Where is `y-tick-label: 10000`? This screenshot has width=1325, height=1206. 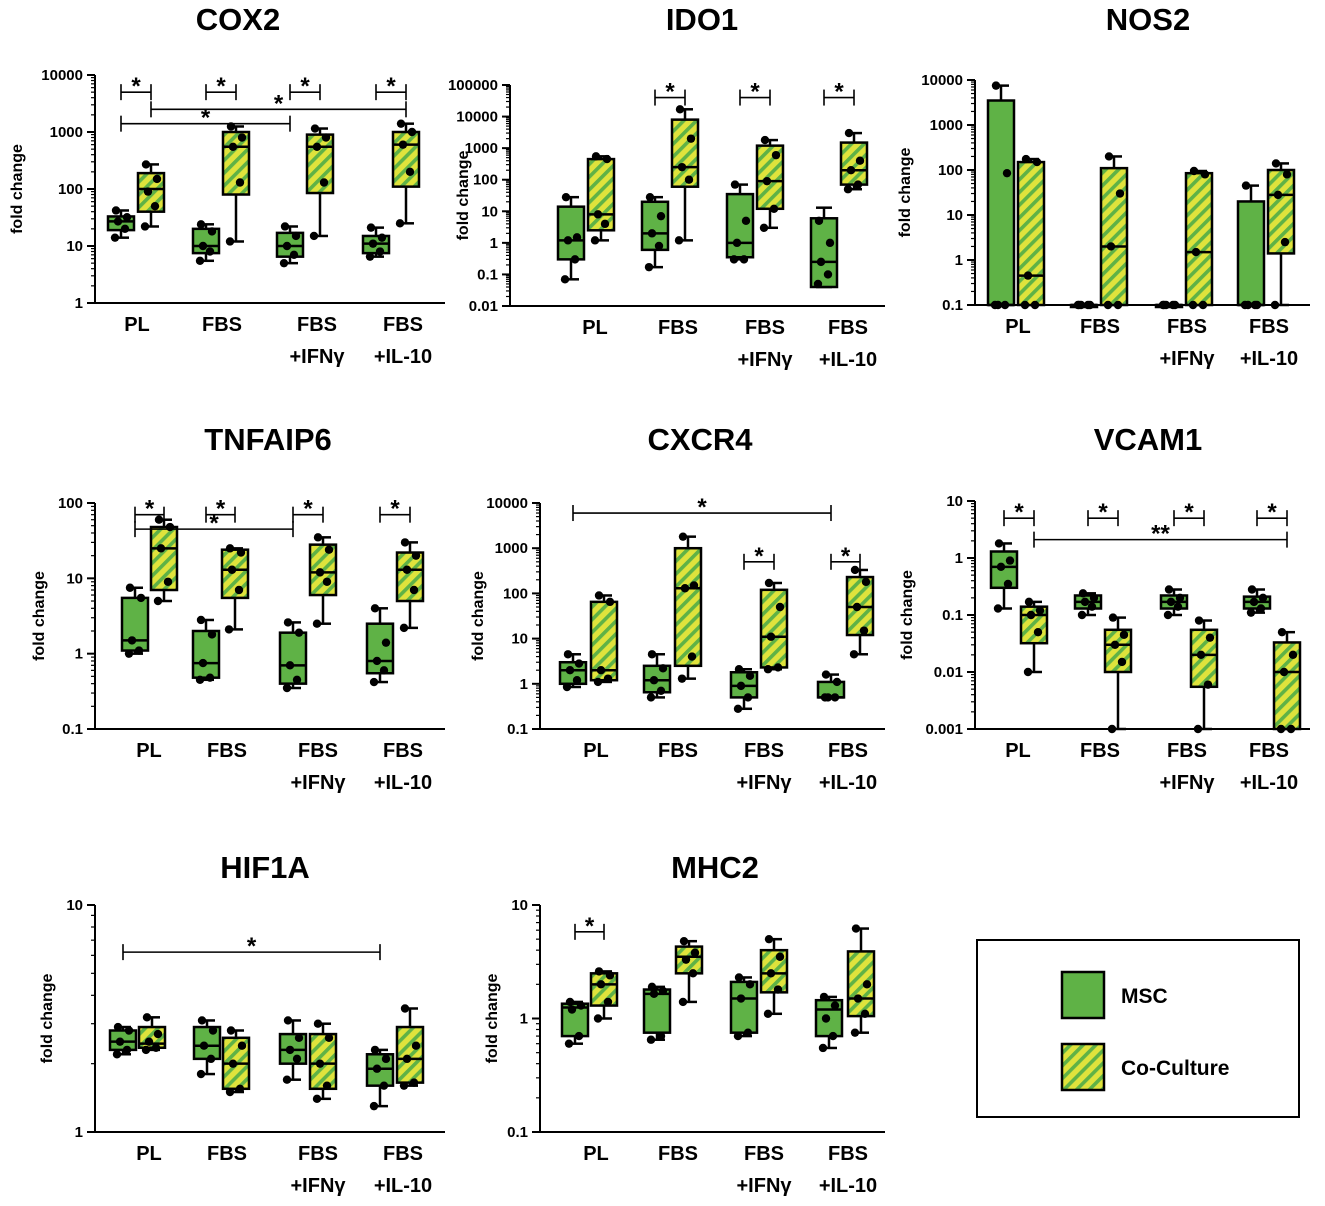
y-tick-label: 10000 is located at coordinates (942, 80).